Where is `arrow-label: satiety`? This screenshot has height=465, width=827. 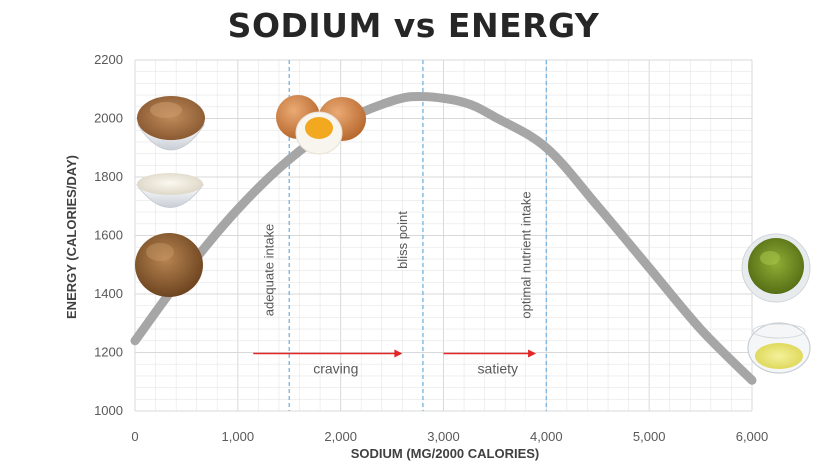
arrow-label: satiety is located at coordinates (498, 369).